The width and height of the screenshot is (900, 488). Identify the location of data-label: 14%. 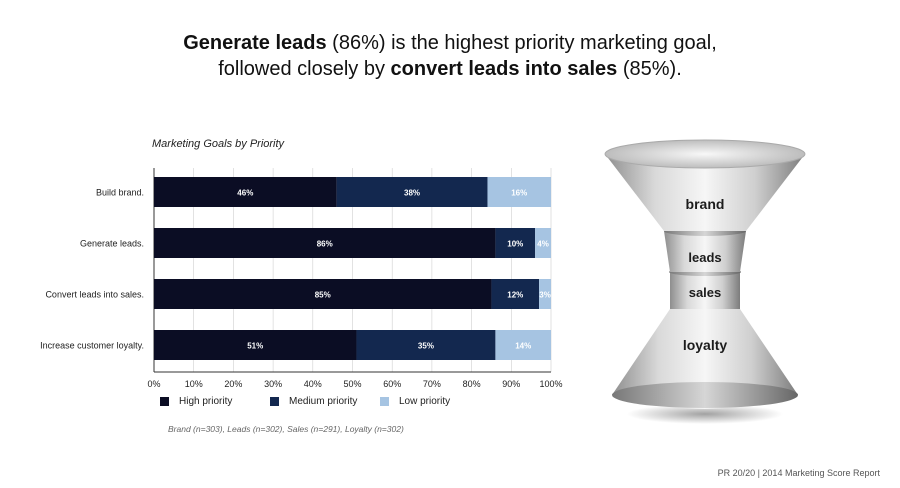
(523, 346).